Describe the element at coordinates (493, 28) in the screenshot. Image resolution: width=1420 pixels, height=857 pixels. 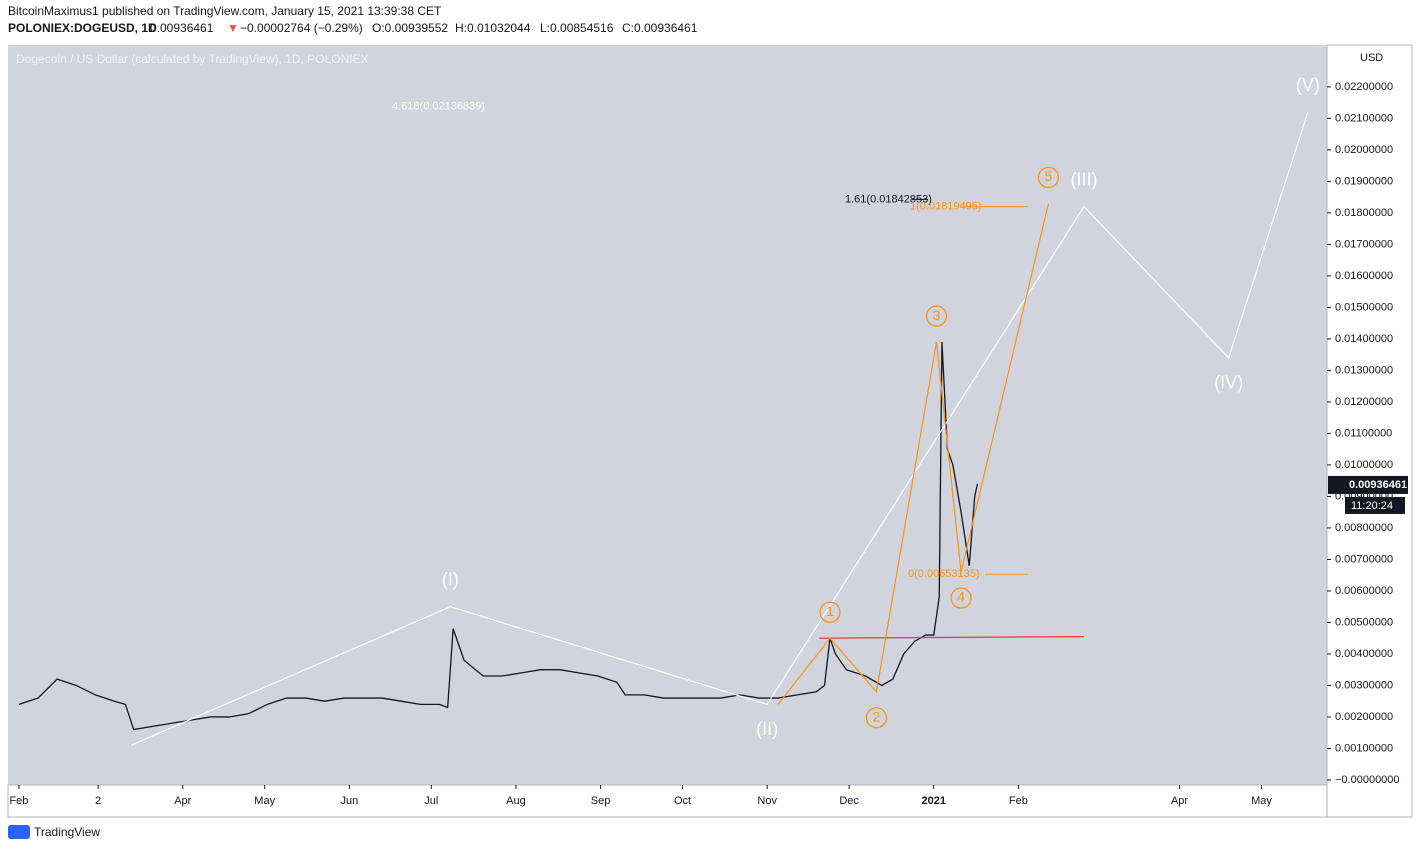
I see `high: H:0.01032044` at that location.